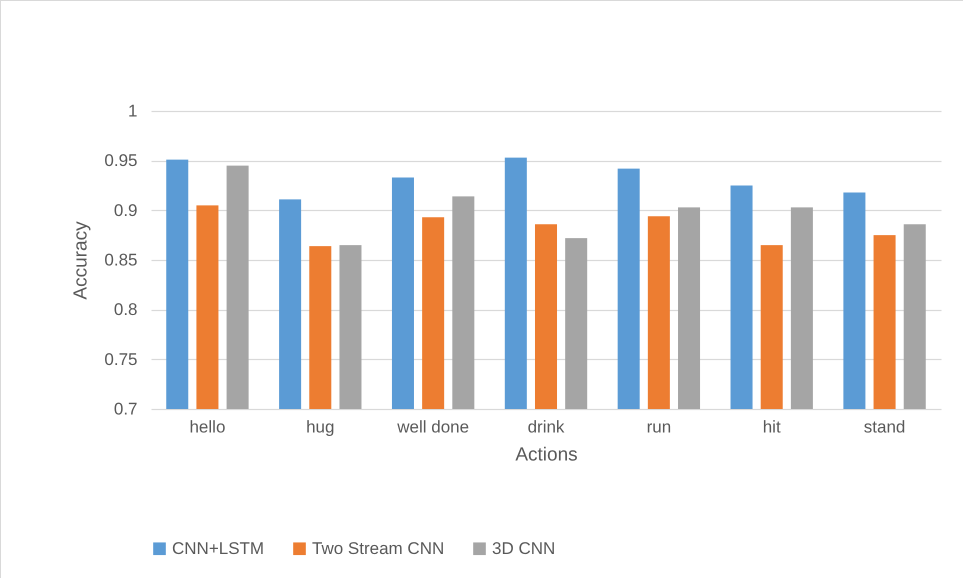 The height and width of the screenshot is (580, 965). Describe the element at coordinates (378, 548) in the screenshot. I see `legend-label: Two Stream CNN` at that location.